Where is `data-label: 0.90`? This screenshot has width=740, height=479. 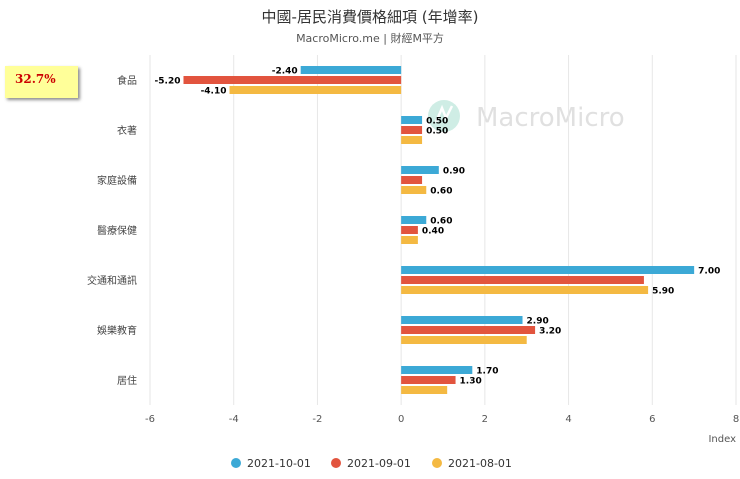 data-label: 0.90 is located at coordinates (454, 172).